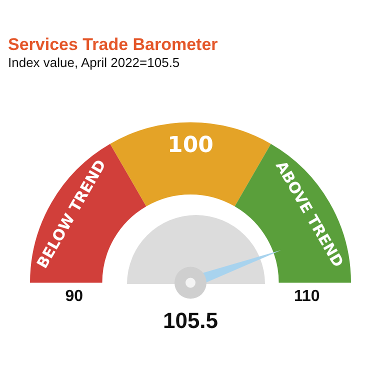 Image resolution: width=381 pixels, height=365 pixels. I want to click on text: 90, so click(74, 297).